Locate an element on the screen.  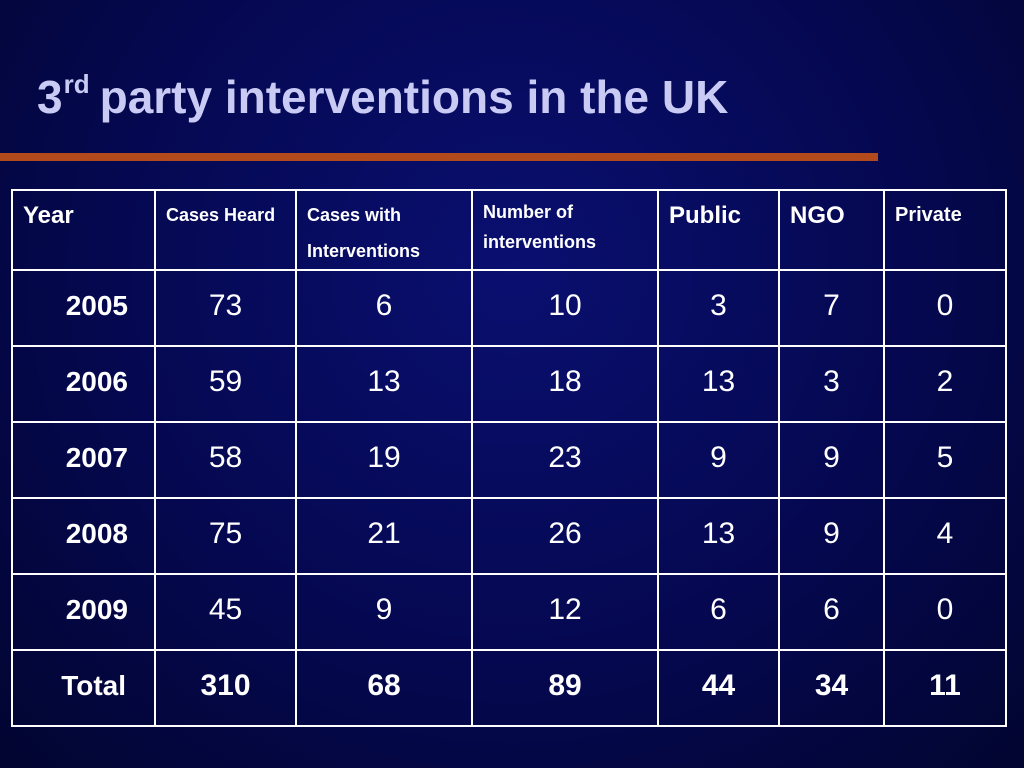
cases-with-interventions-cell: 13 is located at coordinates (384, 384).